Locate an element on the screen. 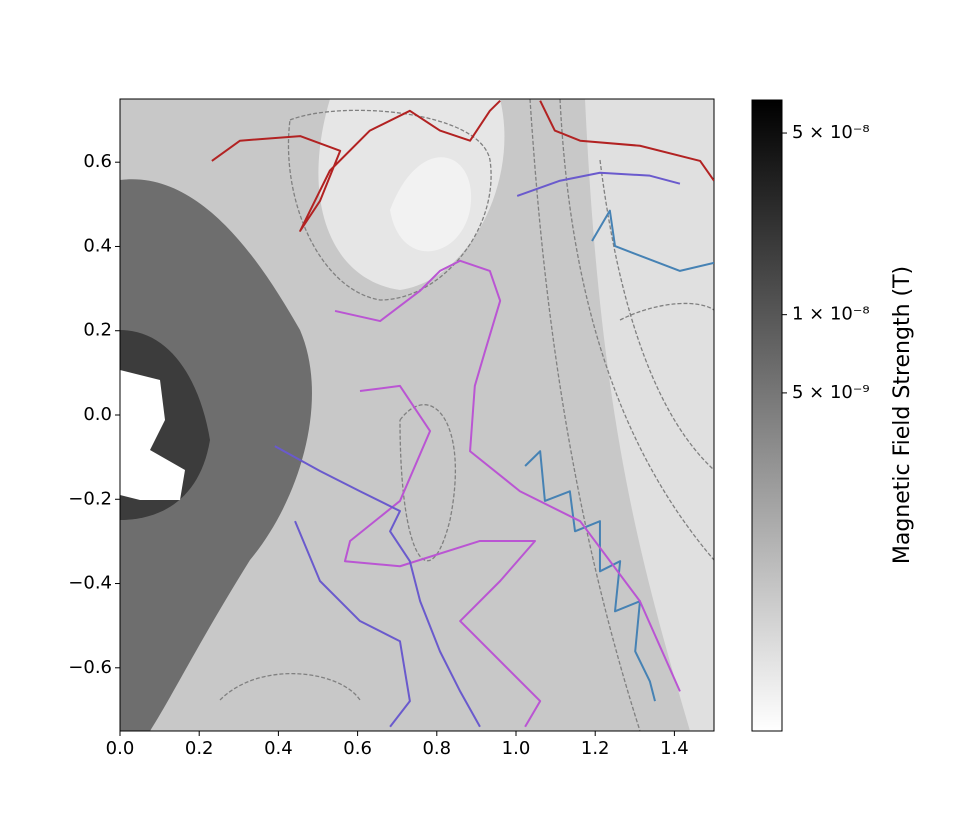 This screenshot has width=958, height=825. x-tick-label: 0.2 is located at coordinates (199, 748).